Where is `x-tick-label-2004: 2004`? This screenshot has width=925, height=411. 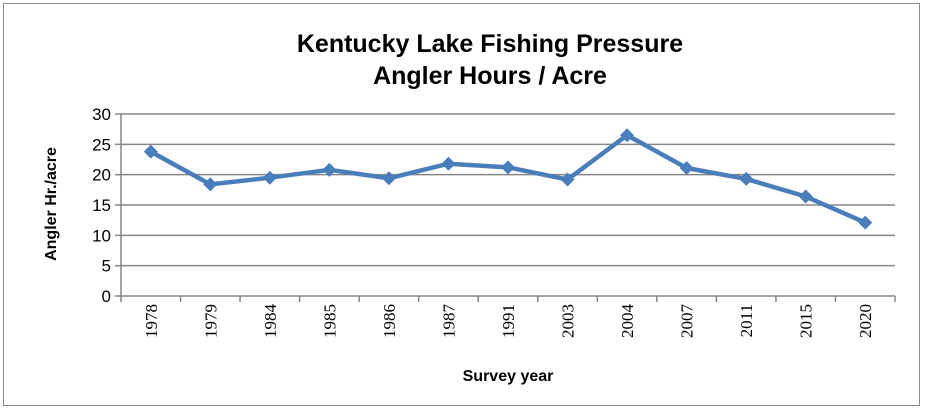 x-tick-label-2004: 2004 is located at coordinates (627, 321).